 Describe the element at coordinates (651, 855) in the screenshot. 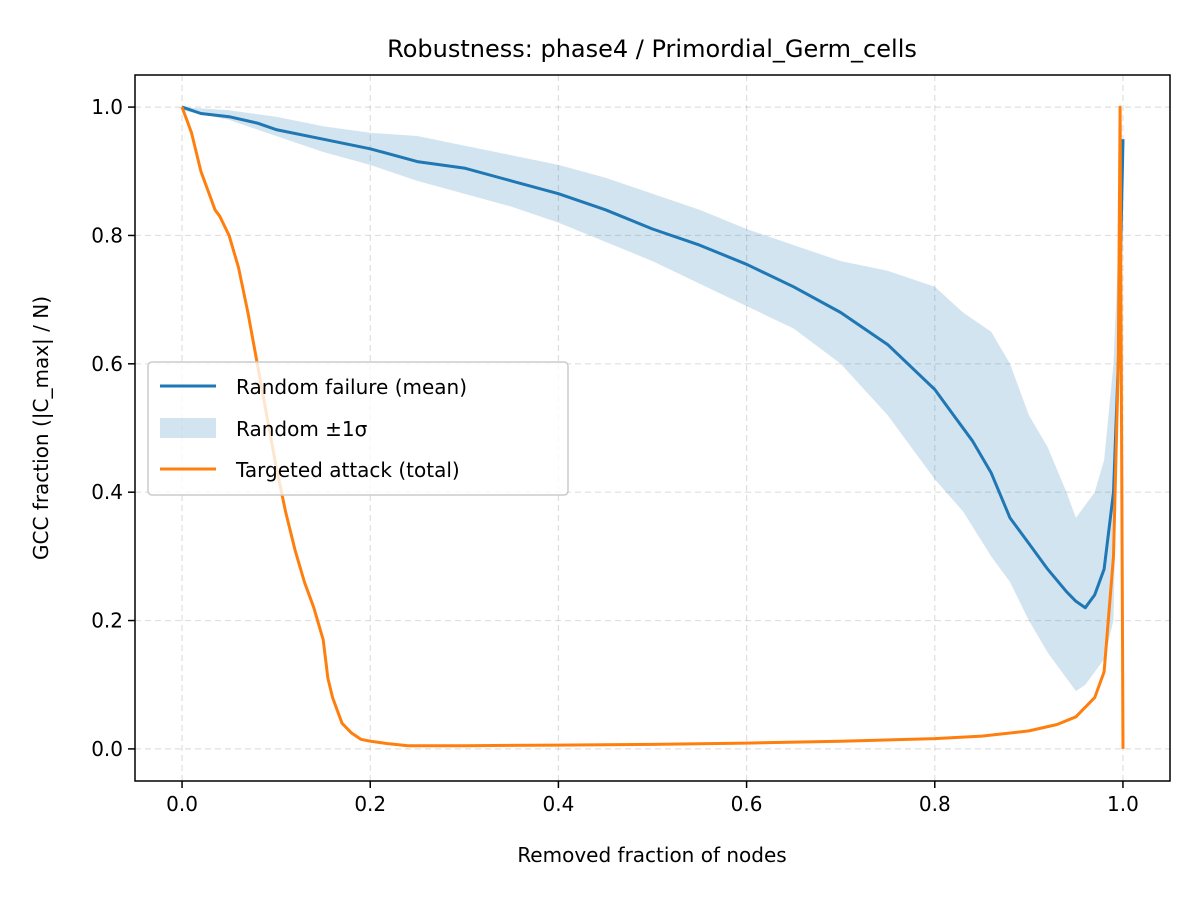

I see `x-axis-label: Removed fraction of nodes` at that location.